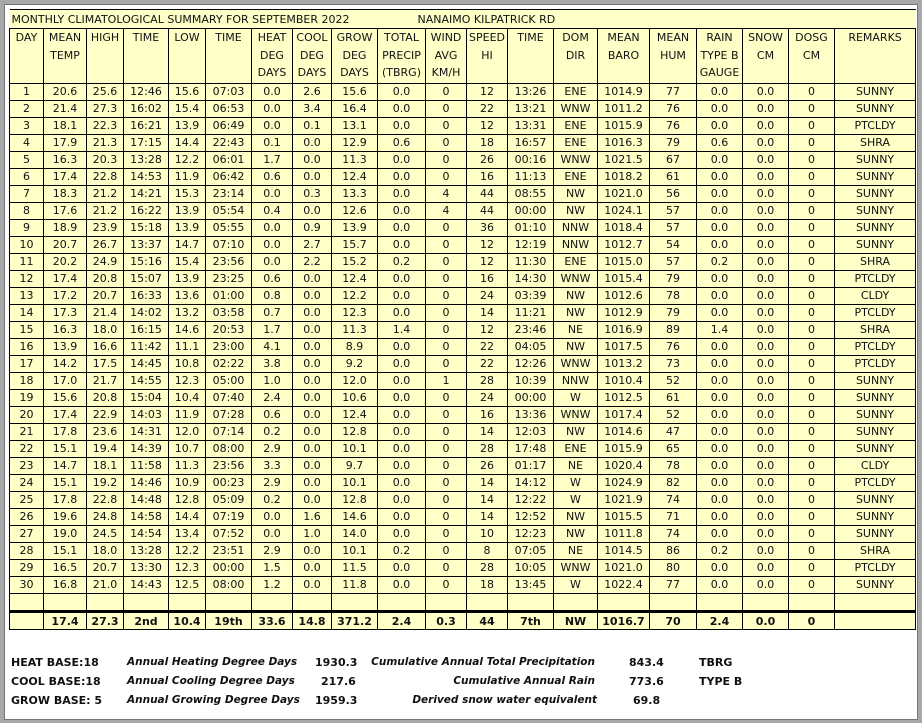  I want to click on cell-mean-hum: 57, so click(673, 262).